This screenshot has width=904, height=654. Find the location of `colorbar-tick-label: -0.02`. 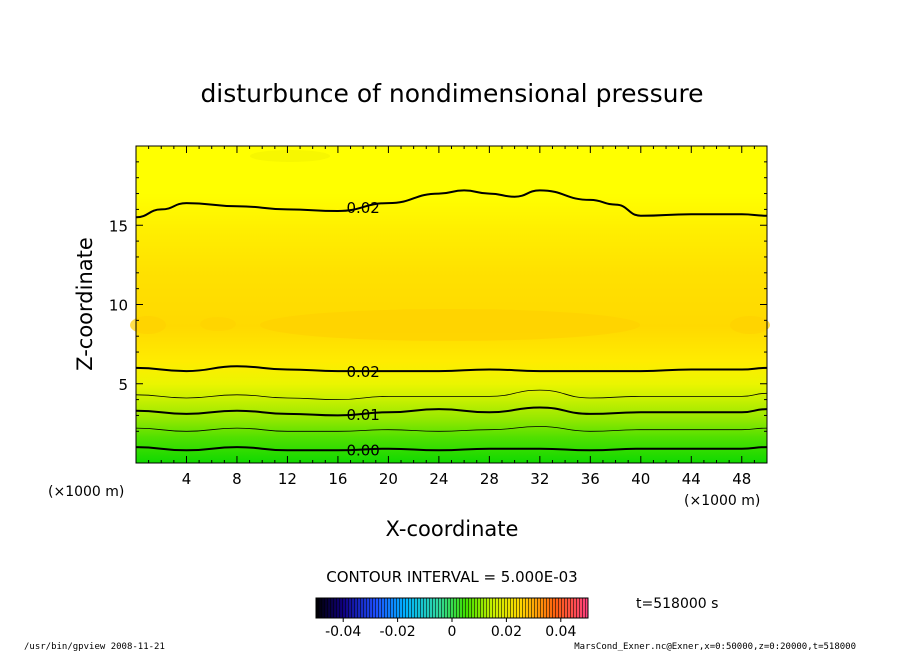

colorbar-tick-label: -0.02 is located at coordinates (397, 632).